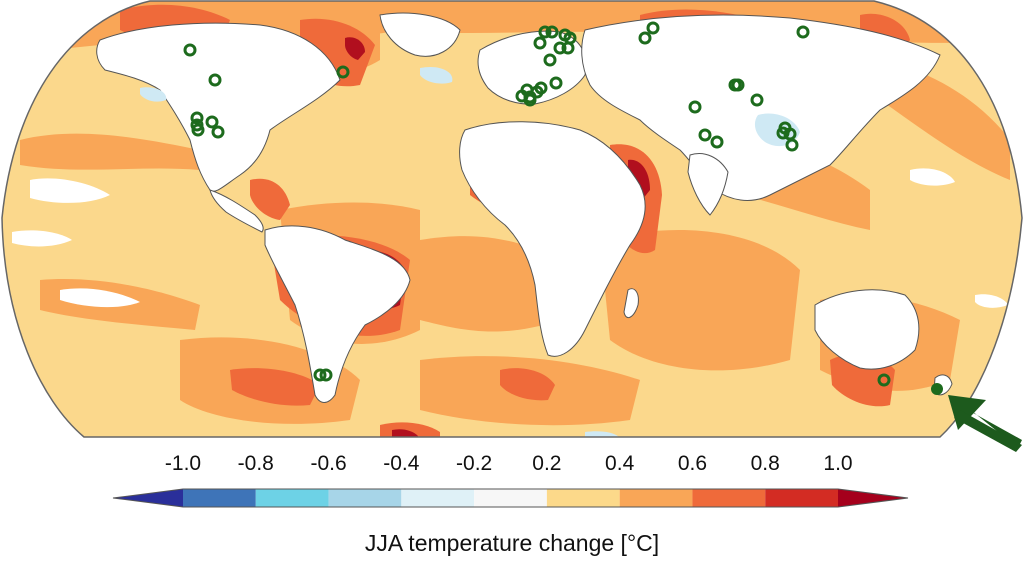  What do you see at coordinates (337, 314) in the screenshot?
I see `south-america` at bounding box center [337, 314].